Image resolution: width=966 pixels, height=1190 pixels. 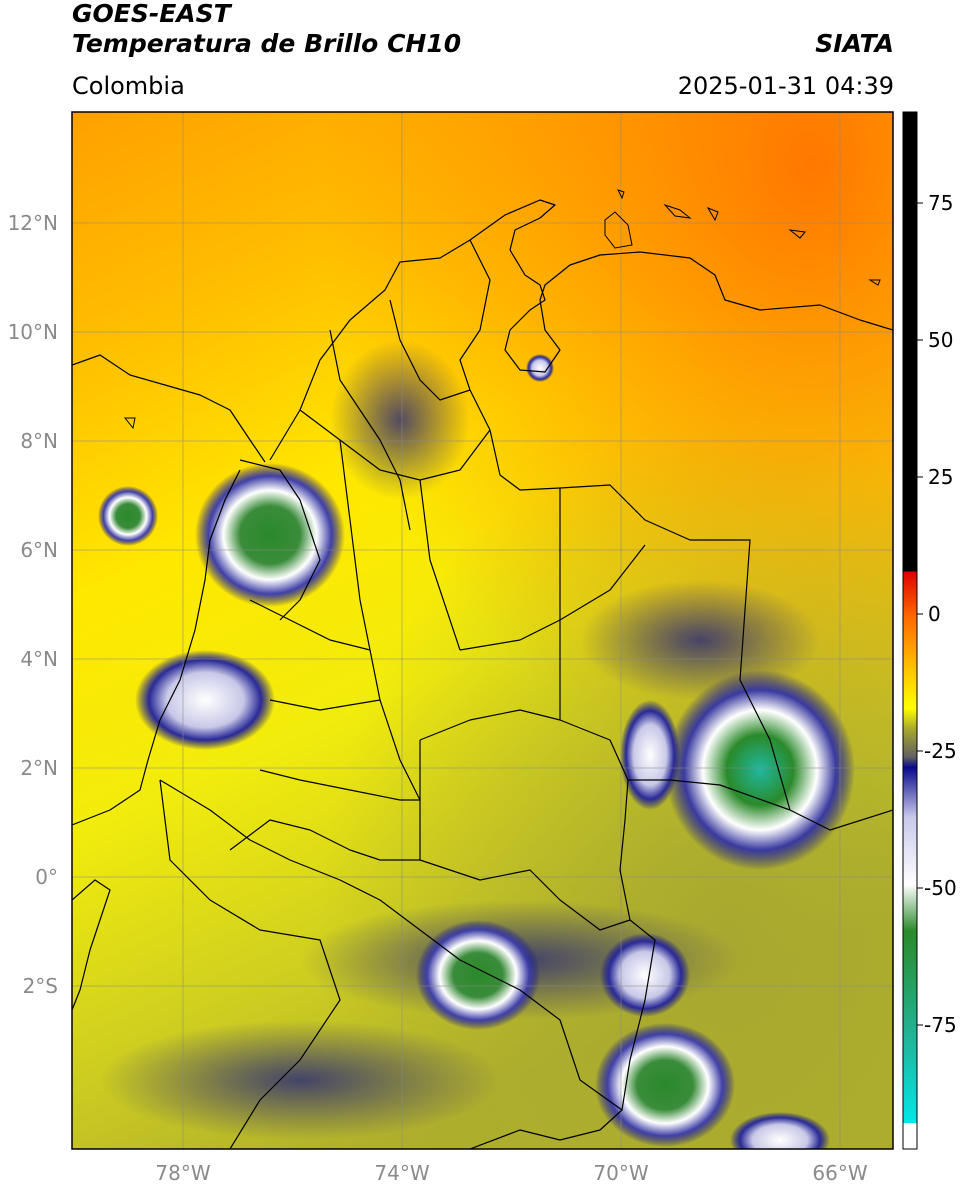 I want to click on colorbar-labels: 75 50 25 0 -25 -50 -75, so click(x=940, y=614).